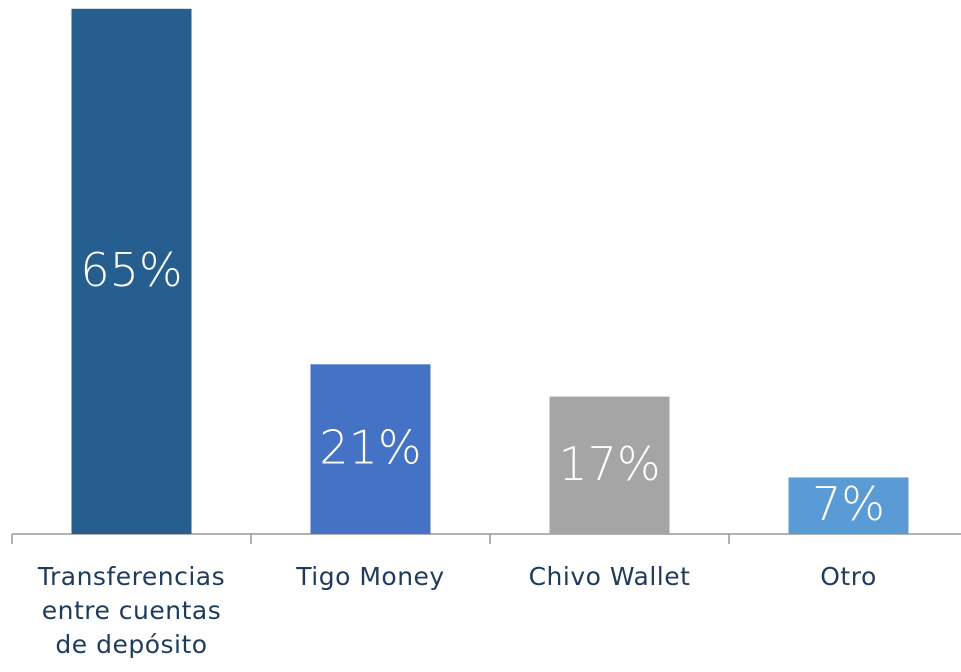  Describe the element at coordinates (131, 610) in the screenshot. I see `x-tick-label: Transferencias entre cuentas de depósito` at that location.